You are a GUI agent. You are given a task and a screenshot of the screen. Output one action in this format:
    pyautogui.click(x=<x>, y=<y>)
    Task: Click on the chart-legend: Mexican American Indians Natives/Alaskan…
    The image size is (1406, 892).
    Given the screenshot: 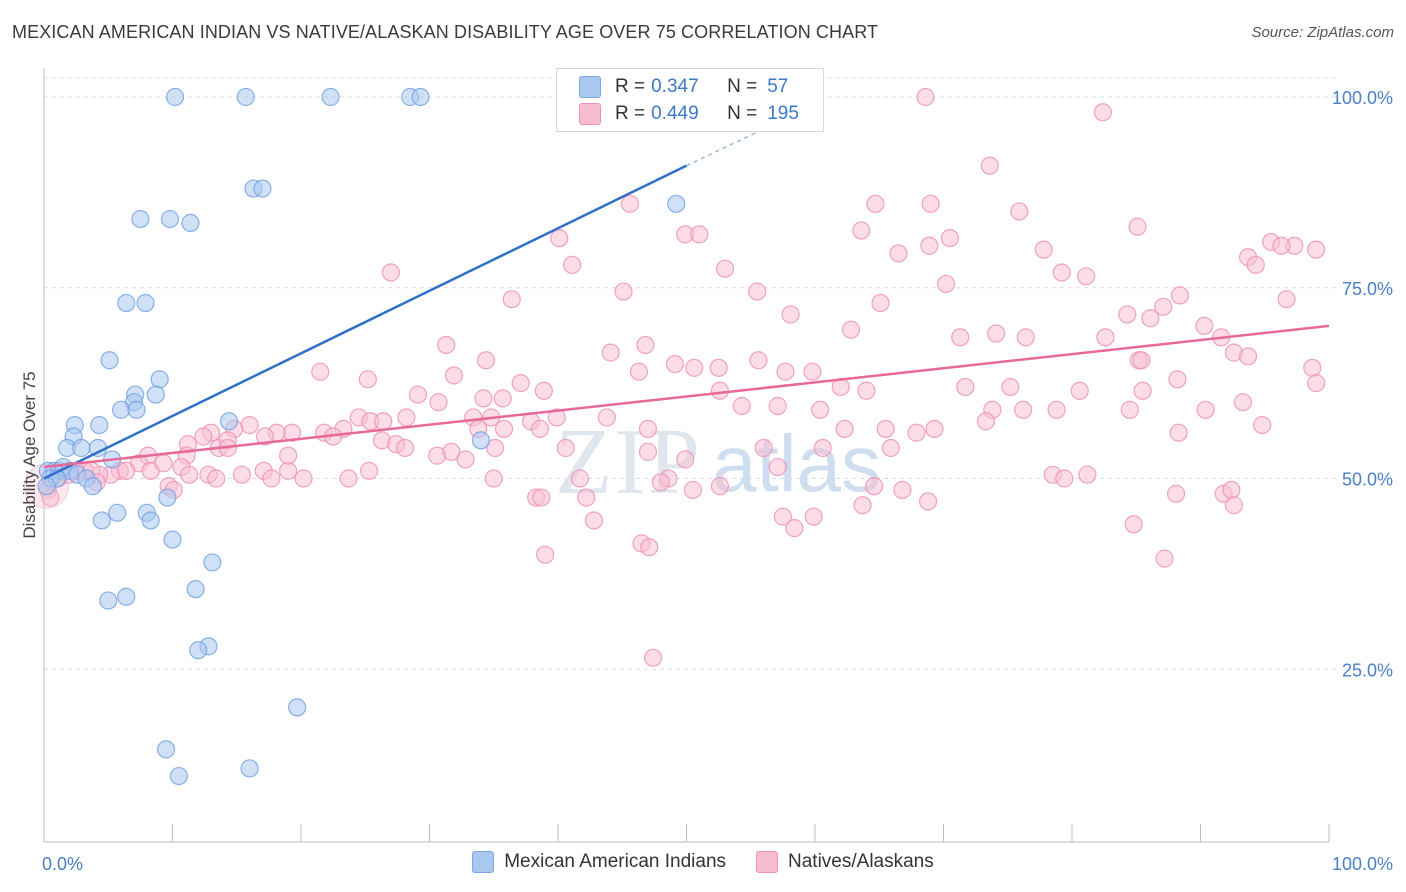 What is the action you would take?
    pyautogui.click(x=703, y=862)
    